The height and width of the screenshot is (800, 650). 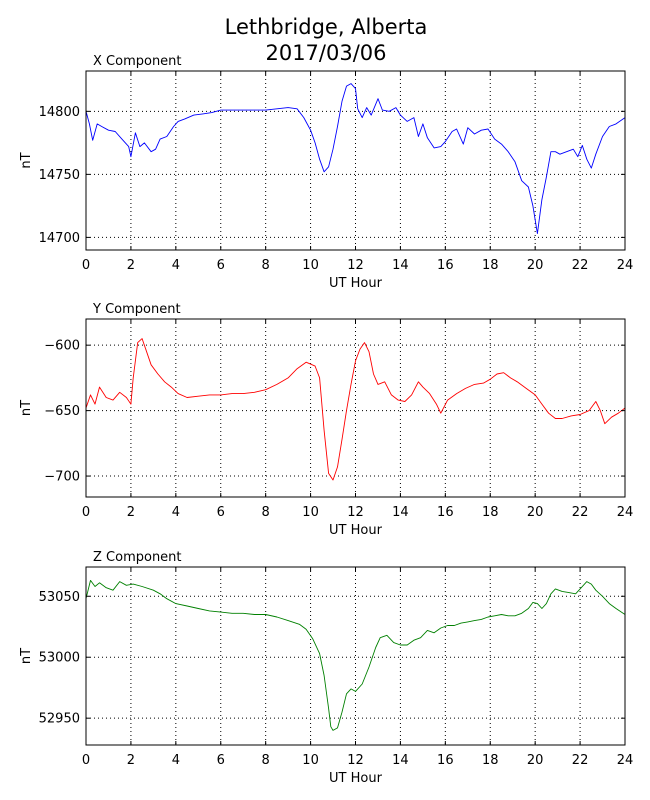 What do you see at coordinates (59, 112) in the screenshot?
I see `x-ytick-label: 14800` at bounding box center [59, 112].